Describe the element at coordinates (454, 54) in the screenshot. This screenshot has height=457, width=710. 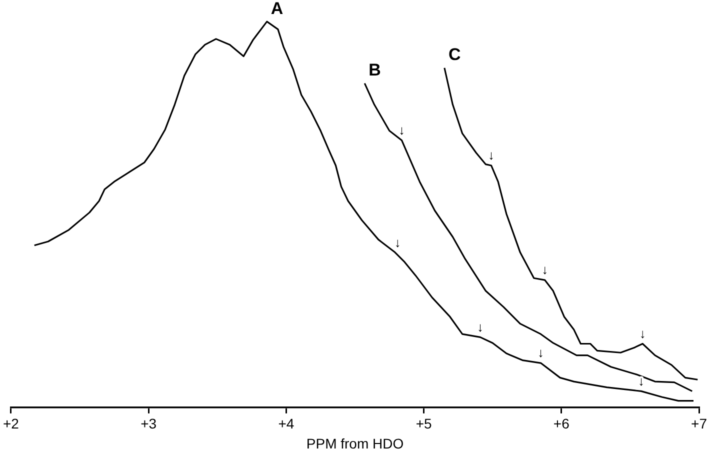
I see `series-label: C` at that location.